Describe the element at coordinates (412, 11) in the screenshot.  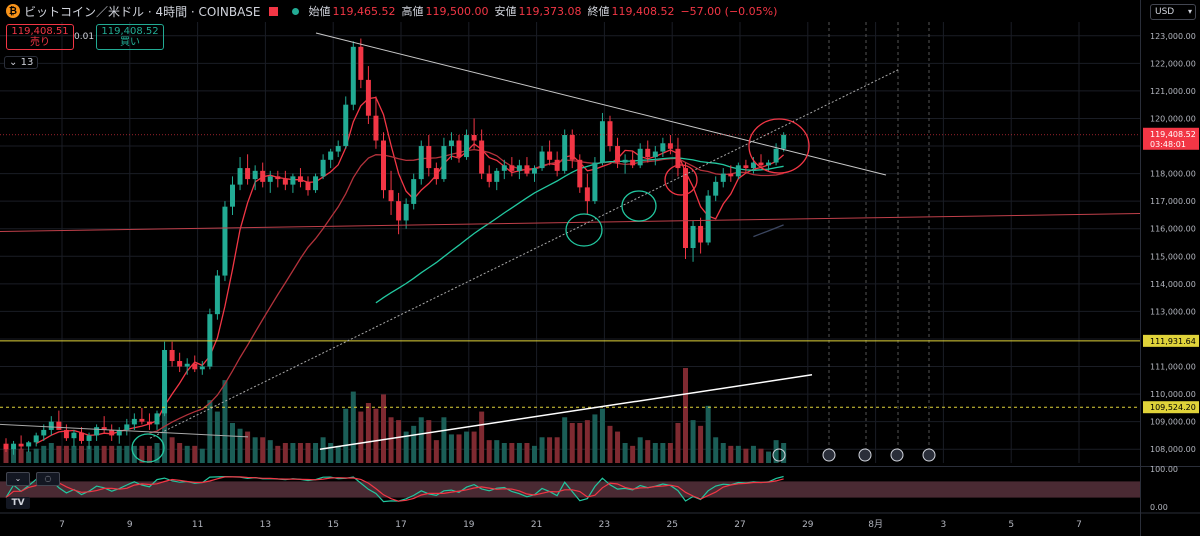
I see `high-label: 高値` at that location.